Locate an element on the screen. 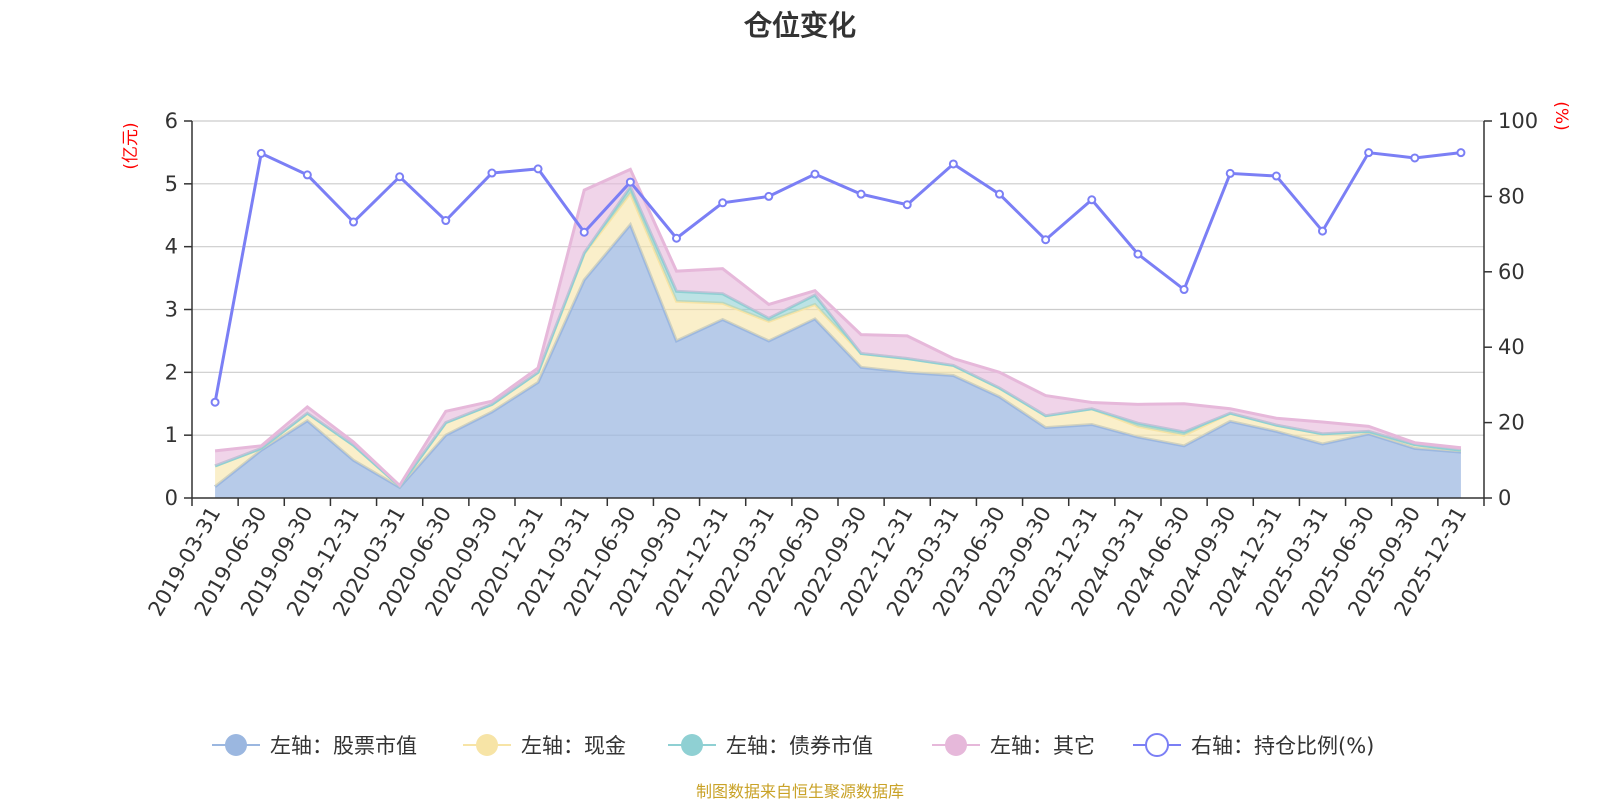 This screenshot has width=1600, height=802. source-note: 制图数据来自恒生聚源数据库 is located at coordinates (799, 791).